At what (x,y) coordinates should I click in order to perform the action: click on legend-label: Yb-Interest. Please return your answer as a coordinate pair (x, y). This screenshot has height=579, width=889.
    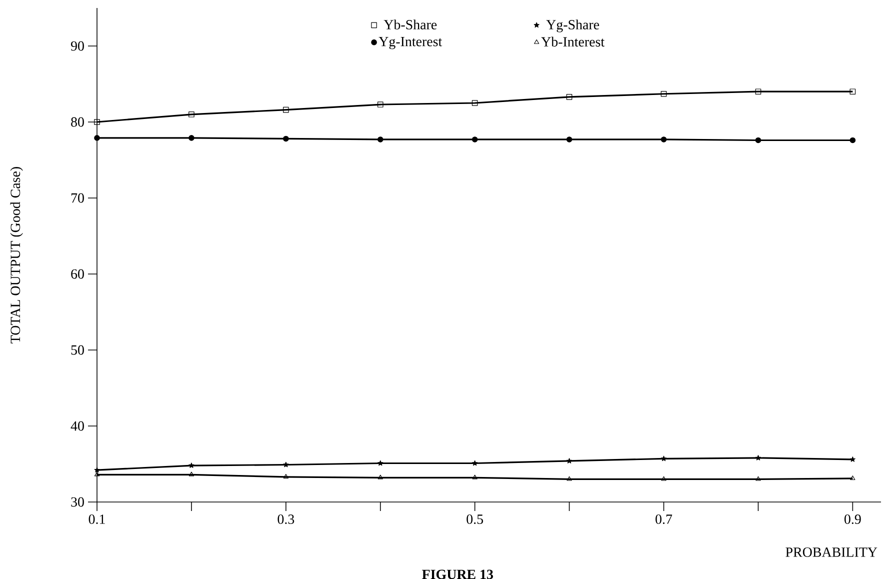
    Looking at the image, I should click on (573, 41).